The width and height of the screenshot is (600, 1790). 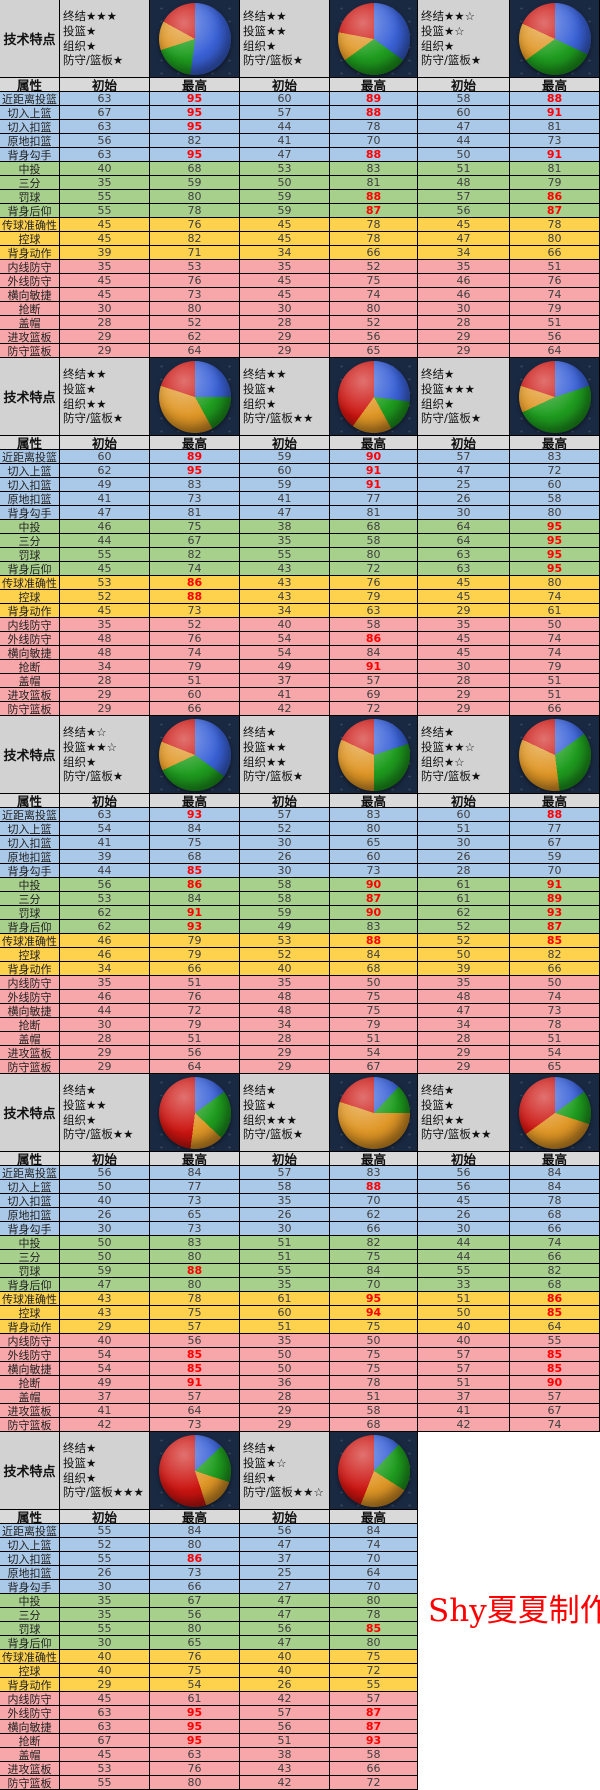 I want to click on stat-value-cell: 57, so click(x=195, y=1397).